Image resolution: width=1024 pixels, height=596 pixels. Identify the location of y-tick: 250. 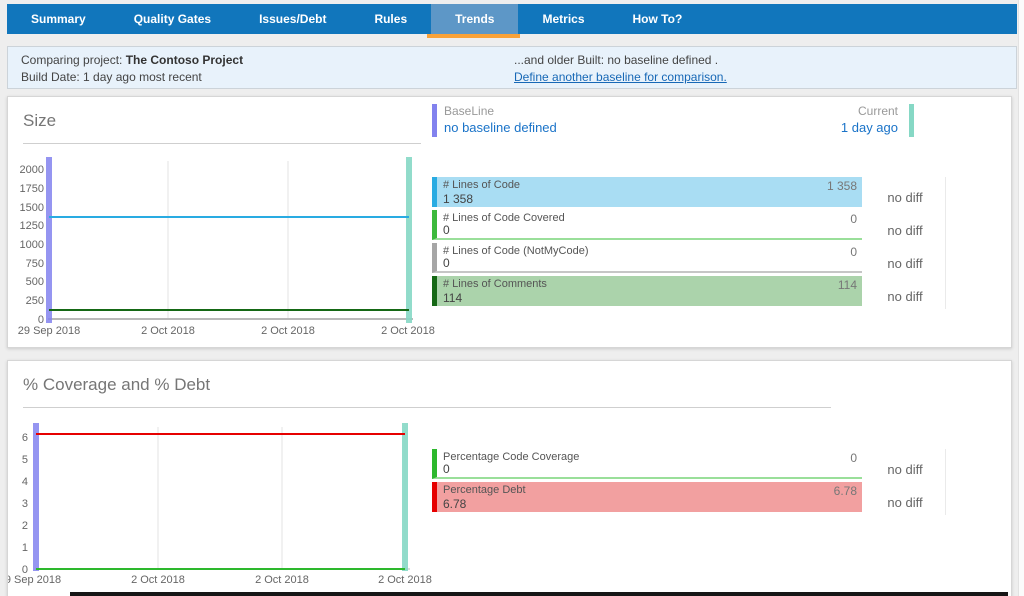
(35, 301).